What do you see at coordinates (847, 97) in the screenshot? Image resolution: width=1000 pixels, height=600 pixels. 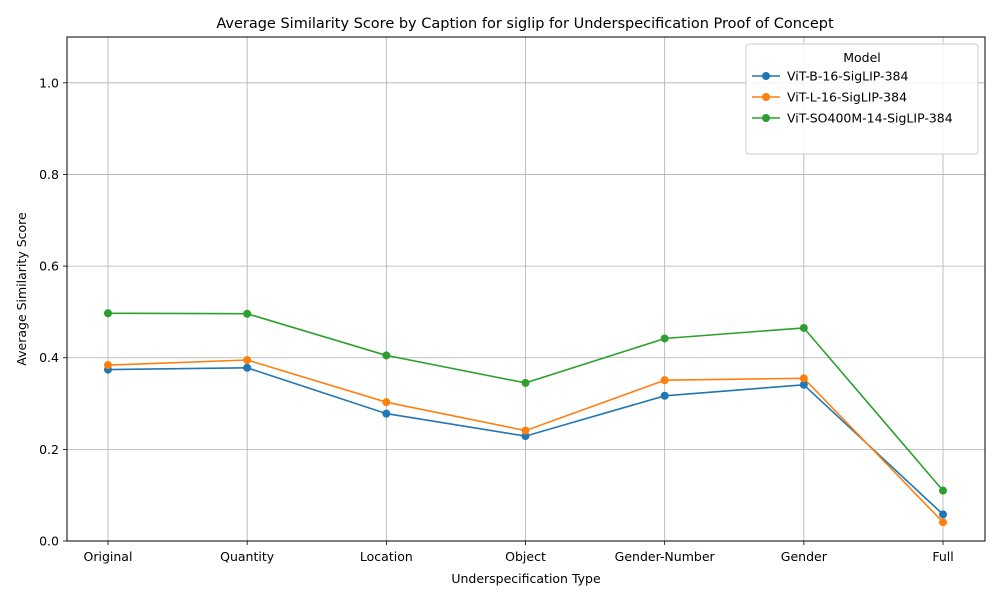 I see `legend-label: ViT-L-16-SigLIP-384` at bounding box center [847, 97].